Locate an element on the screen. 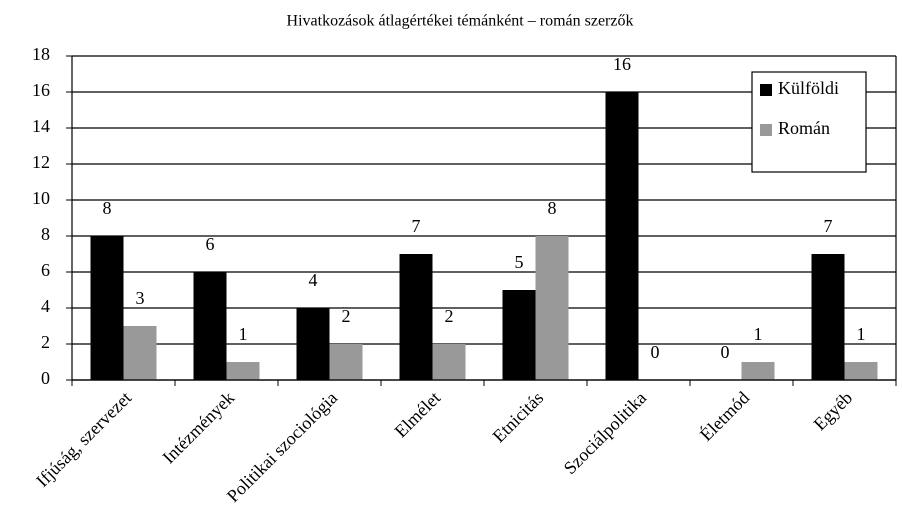  legend-label: Külföldi is located at coordinates (808, 88).